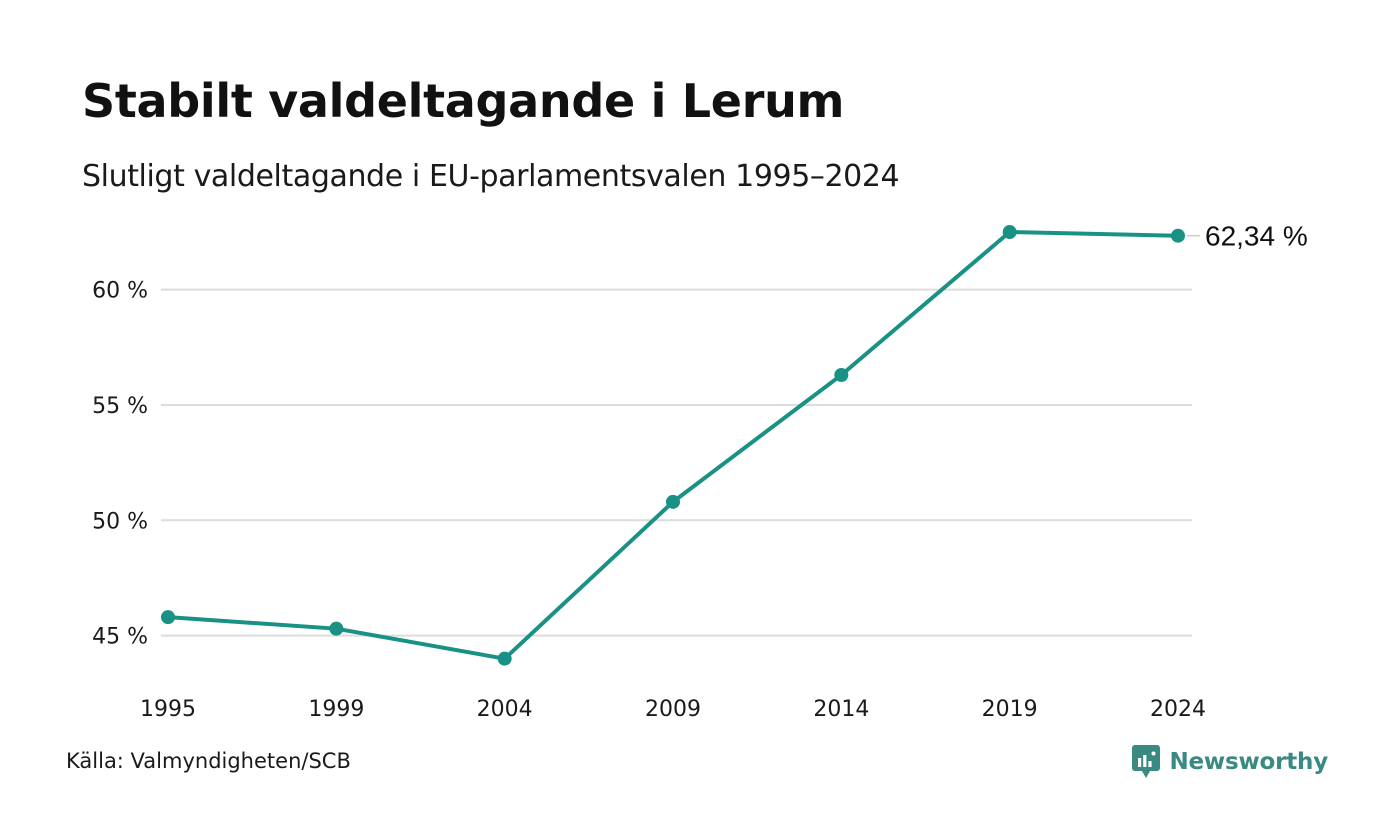 This screenshot has height=840, width=1400. What do you see at coordinates (1146, 761) in the screenshot?
I see `newsworthy-logo-icon` at bounding box center [1146, 761].